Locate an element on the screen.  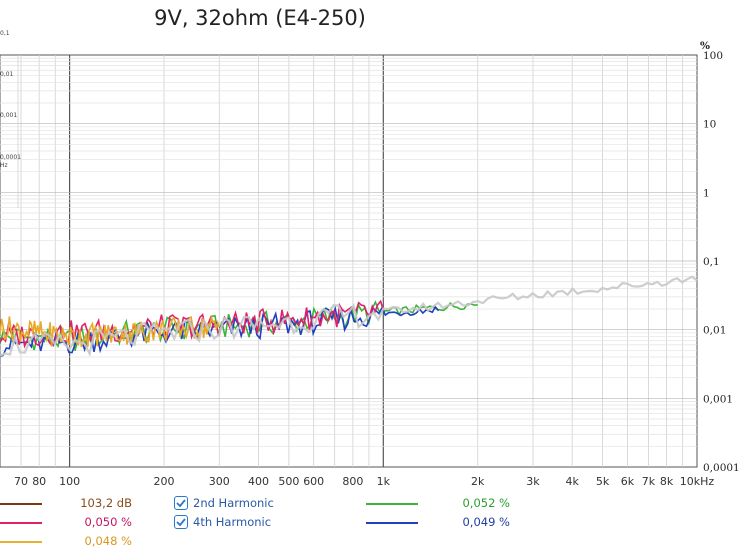
y-tick-label: 0,001 is located at coordinates (718, 399).